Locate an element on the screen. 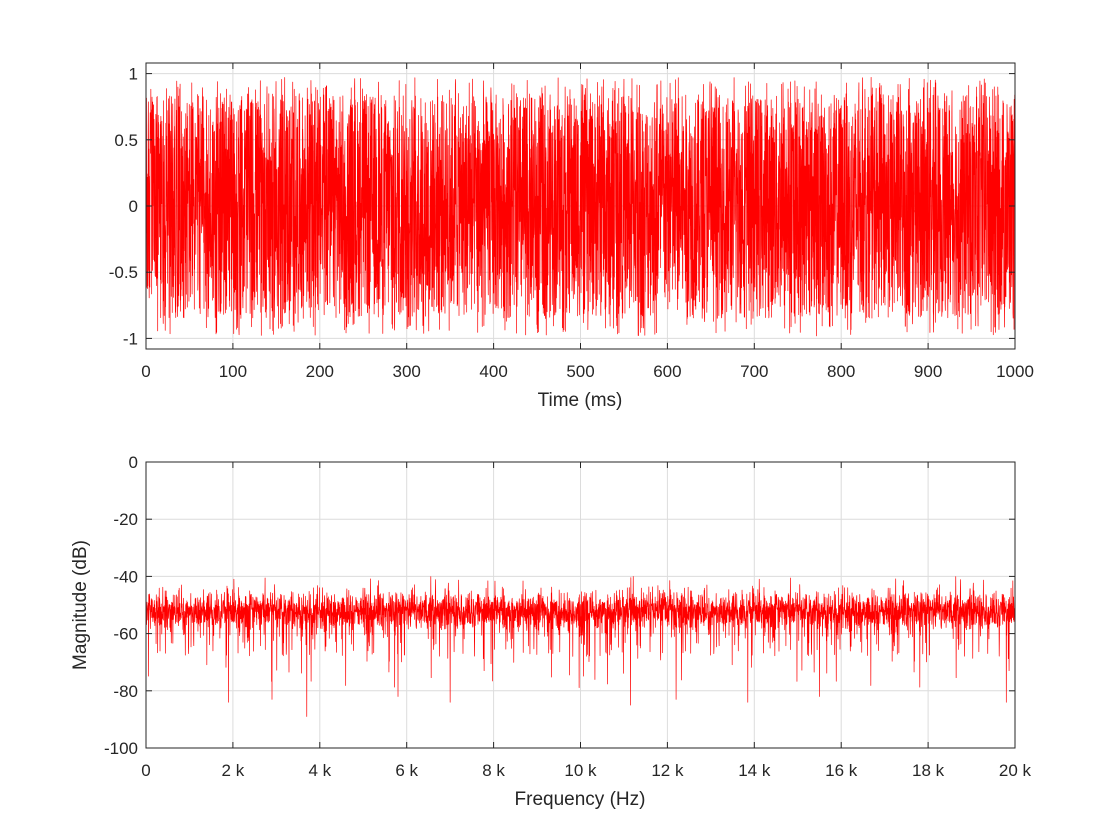 The height and width of the screenshot is (840, 1120). freq-spectrum-trace is located at coordinates (580, 646).